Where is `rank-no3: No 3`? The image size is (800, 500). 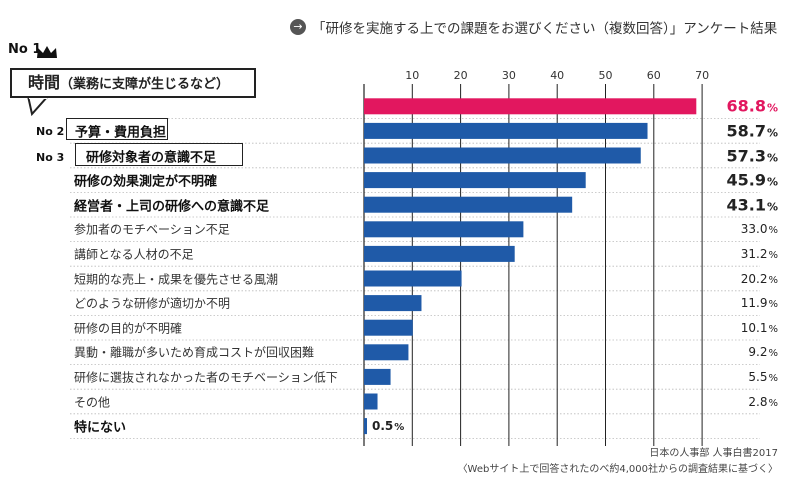
rank-no3: No 3 is located at coordinates (50, 157).